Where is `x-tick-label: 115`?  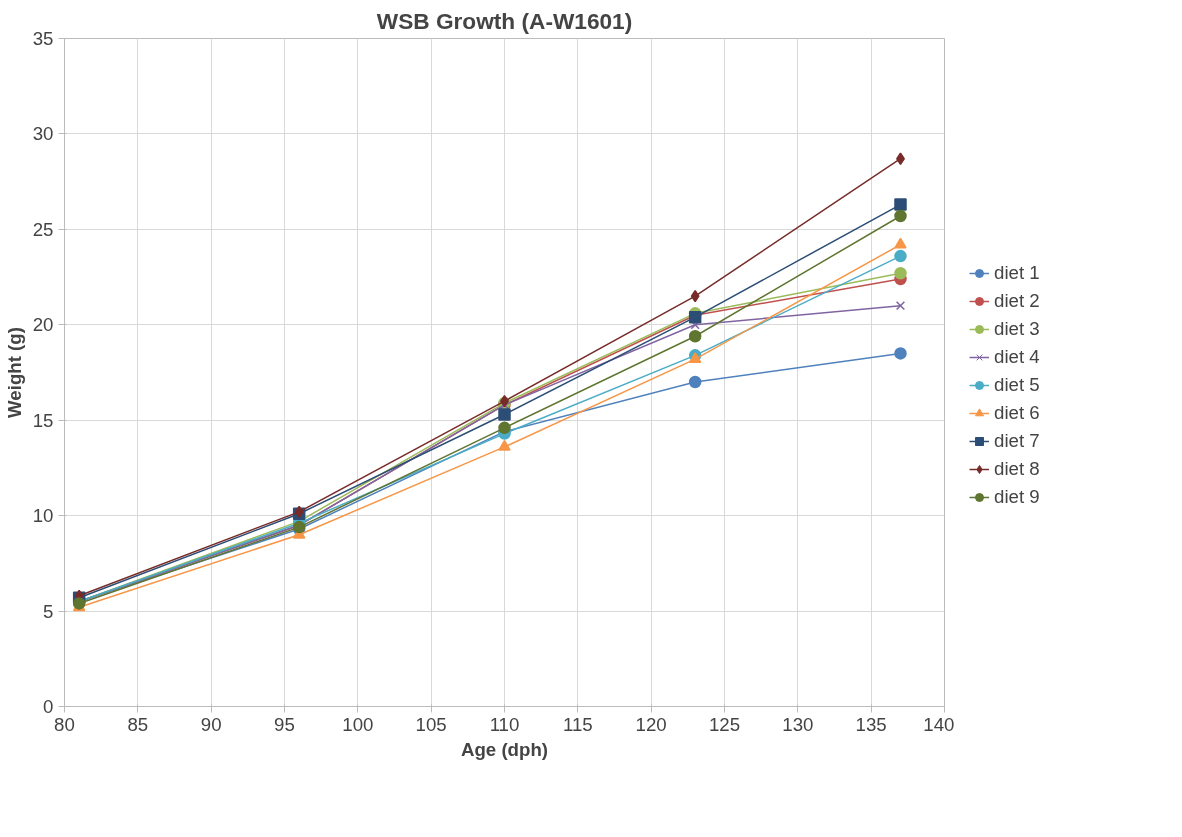
x-tick-label: 115 is located at coordinates (577, 724).